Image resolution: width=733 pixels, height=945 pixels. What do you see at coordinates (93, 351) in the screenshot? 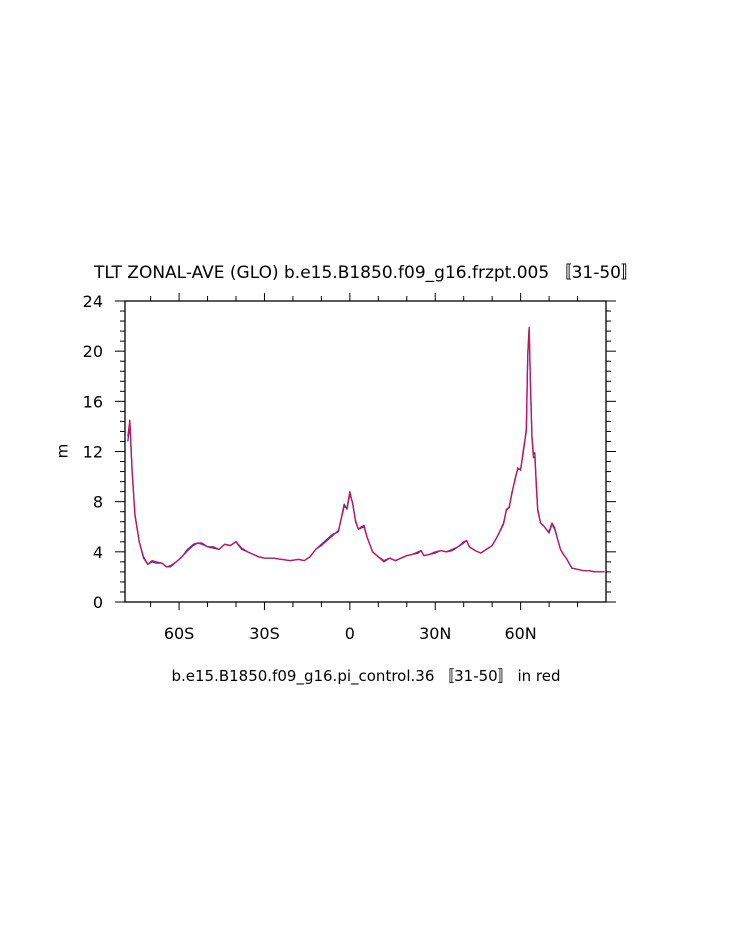
I see `y-tick-label: 20` at bounding box center [93, 351].